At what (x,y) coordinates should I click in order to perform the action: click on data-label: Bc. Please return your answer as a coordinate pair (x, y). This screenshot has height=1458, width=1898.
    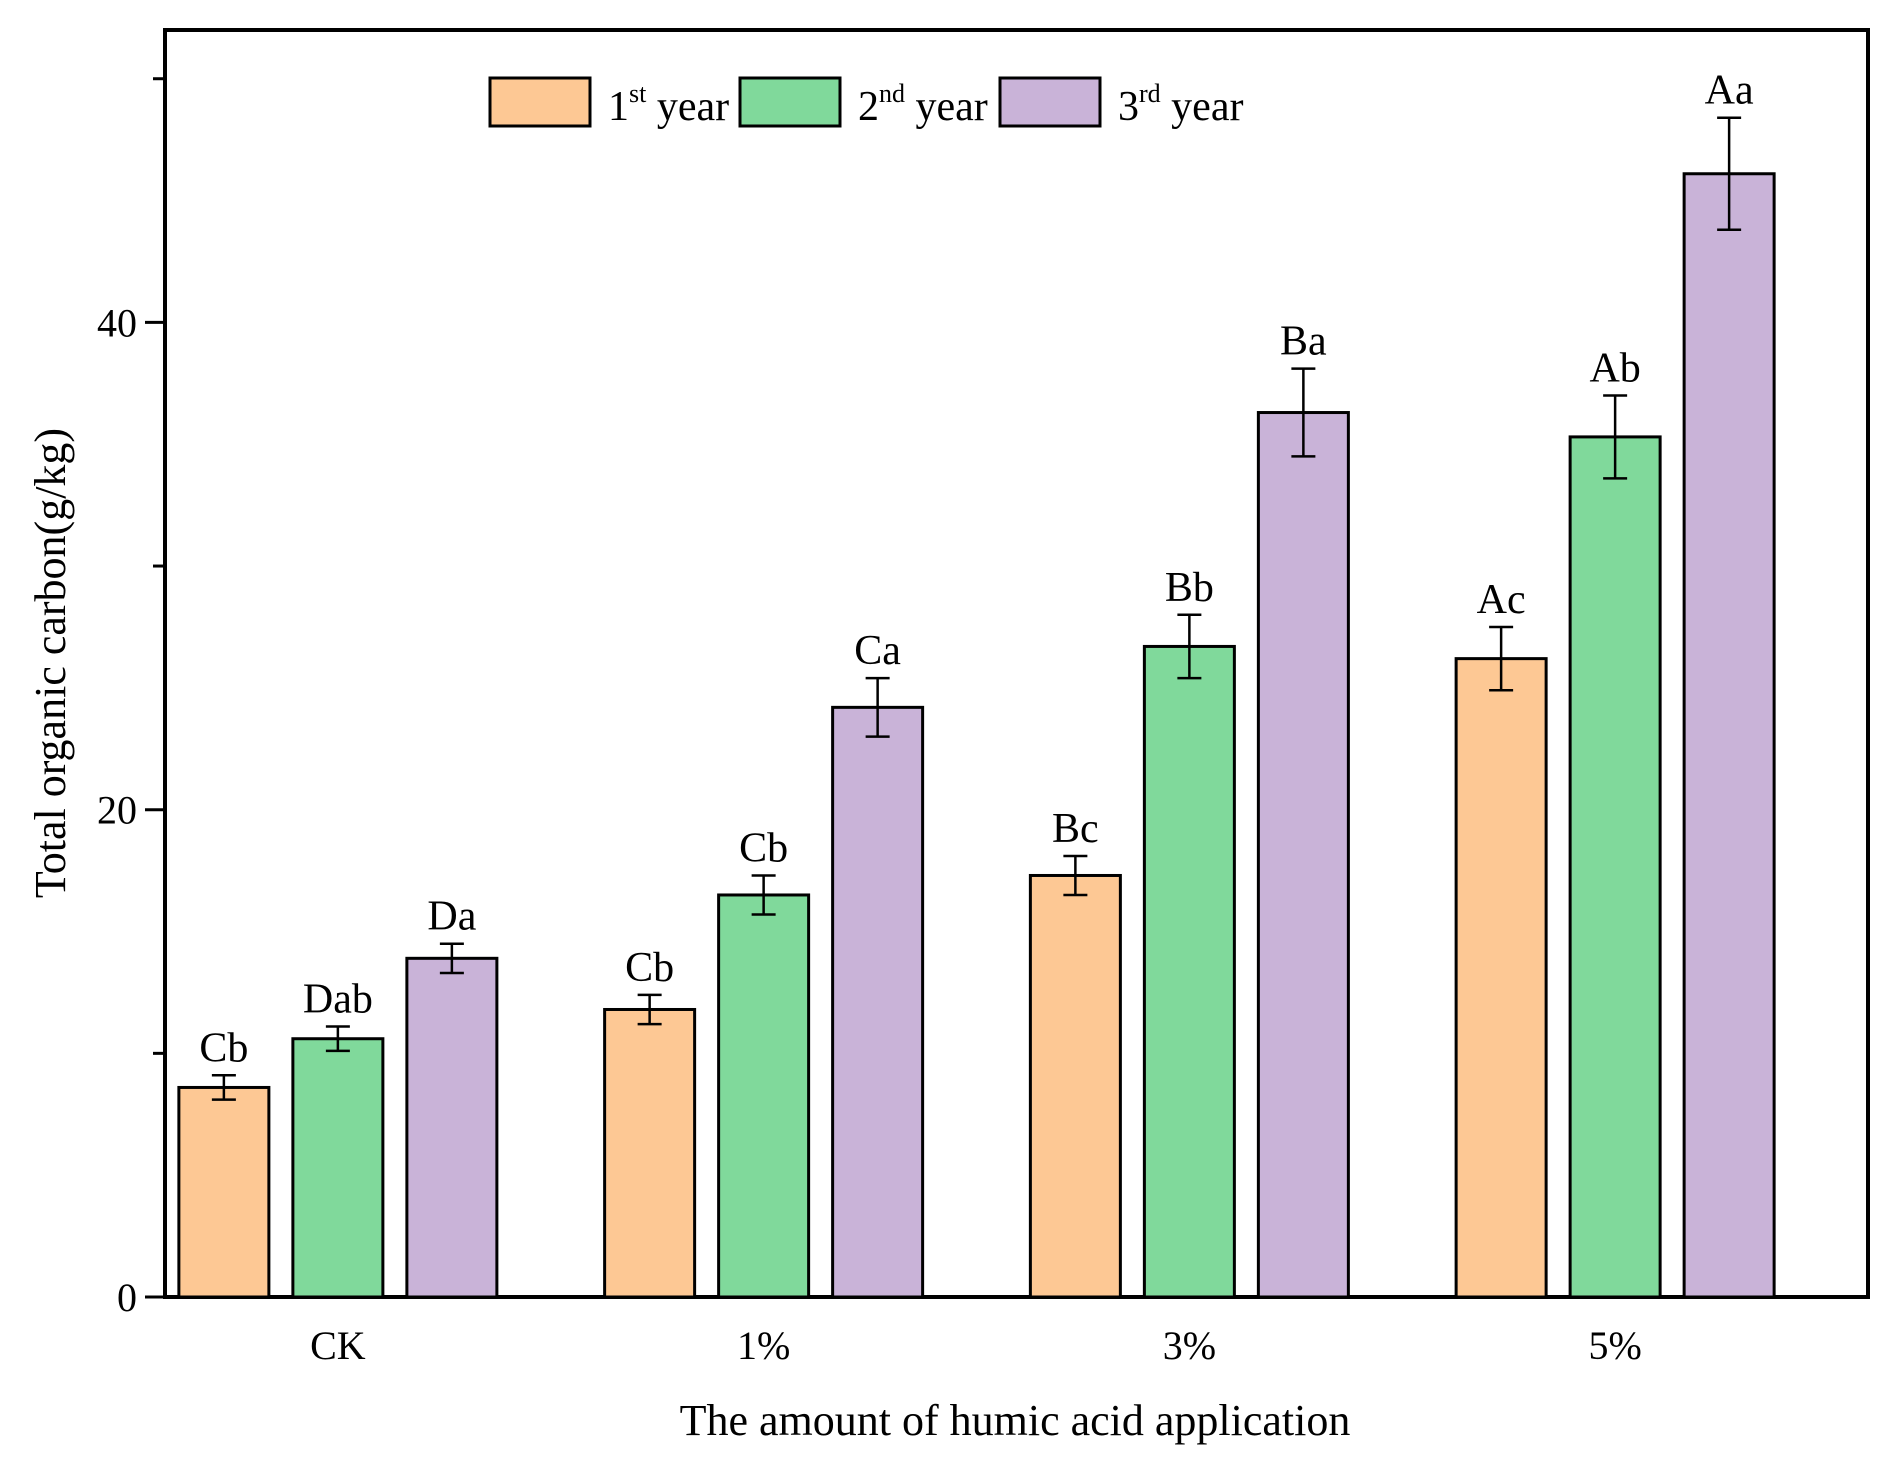
    Looking at the image, I should click on (1075, 829).